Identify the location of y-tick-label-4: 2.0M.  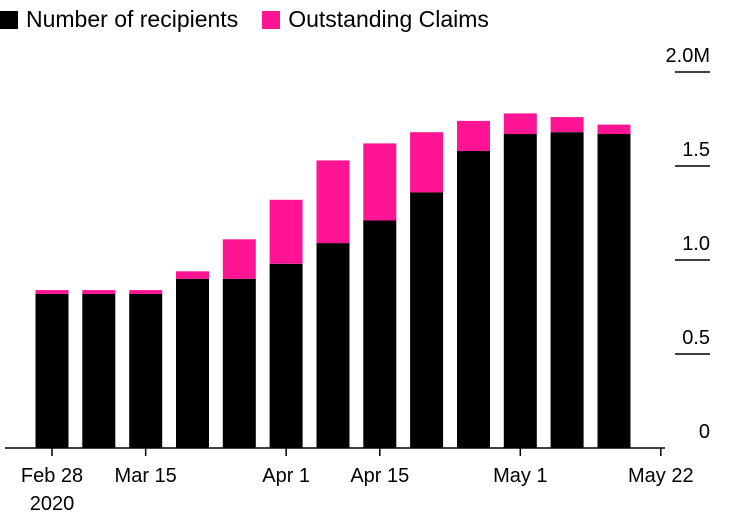
(688, 56).